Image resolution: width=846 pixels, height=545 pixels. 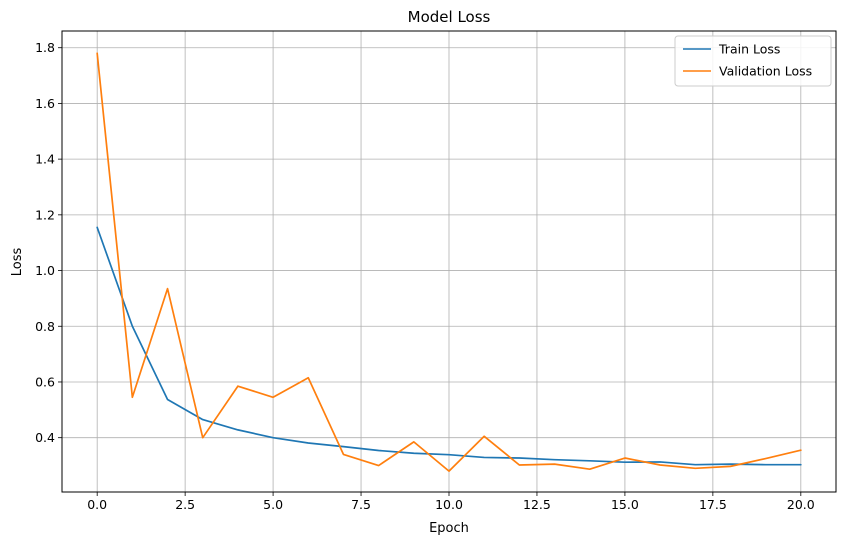 What do you see at coordinates (17, 262) in the screenshot?
I see `y-axis-label: Loss` at bounding box center [17, 262].